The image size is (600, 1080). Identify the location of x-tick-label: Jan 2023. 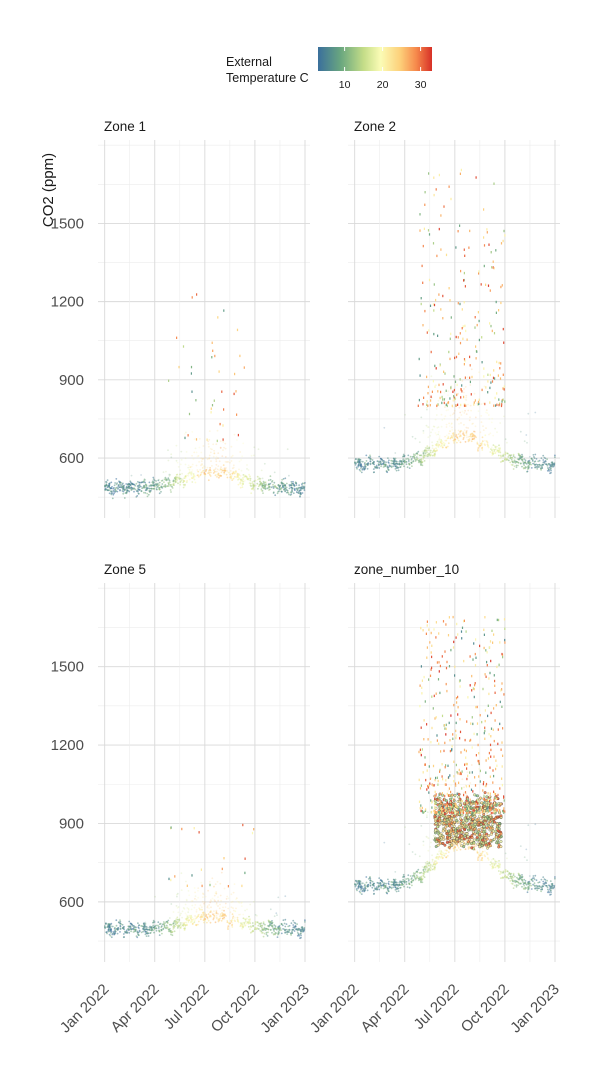
(285, 1009).